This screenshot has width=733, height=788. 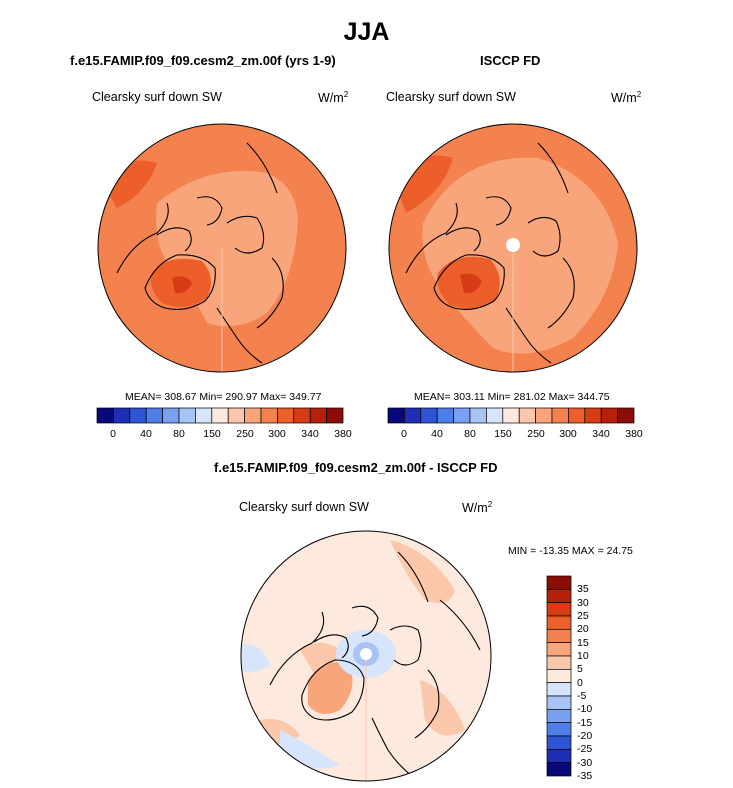 What do you see at coordinates (146, 434) in the screenshot?
I see `panel-1-cb-tick: 40` at bounding box center [146, 434].